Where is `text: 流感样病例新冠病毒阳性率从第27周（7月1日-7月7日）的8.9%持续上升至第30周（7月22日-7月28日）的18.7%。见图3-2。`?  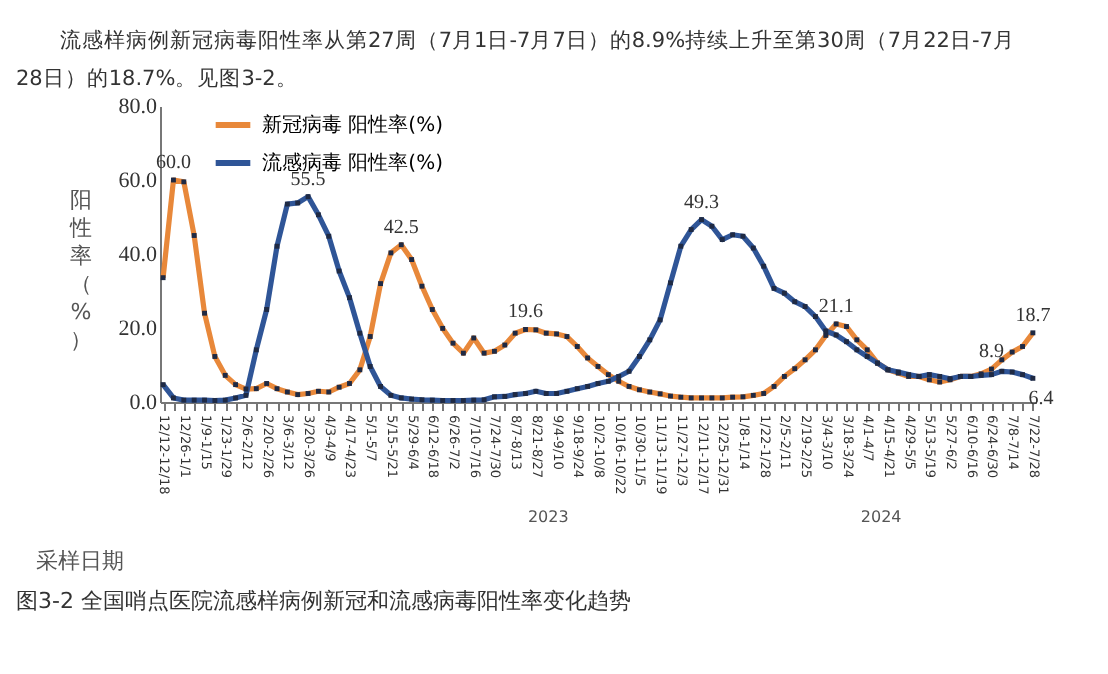 text: 流感样病例新冠病毒阳性率从第27周（7月1日-7月7日）的8.9%持续上升至第30周（7月22日-7月28日）的18.7%。见图3-2。 is located at coordinates (515, 59).